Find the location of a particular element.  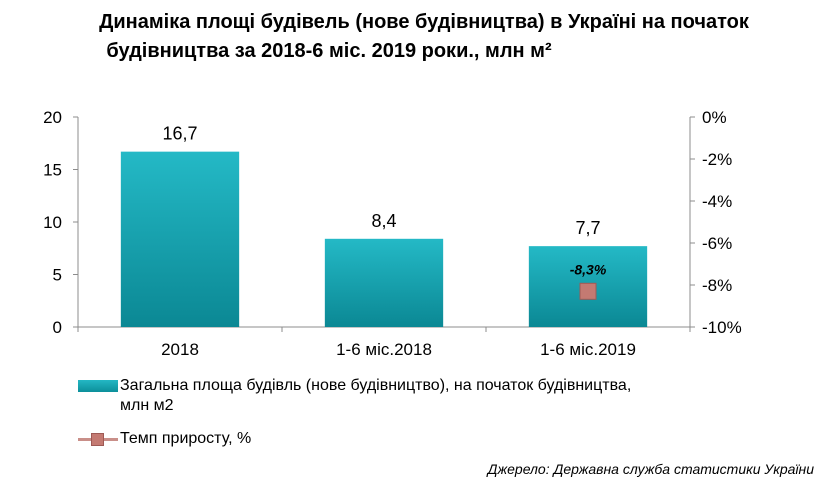

y-right-tick-label: -4% is located at coordinates (717, 201).